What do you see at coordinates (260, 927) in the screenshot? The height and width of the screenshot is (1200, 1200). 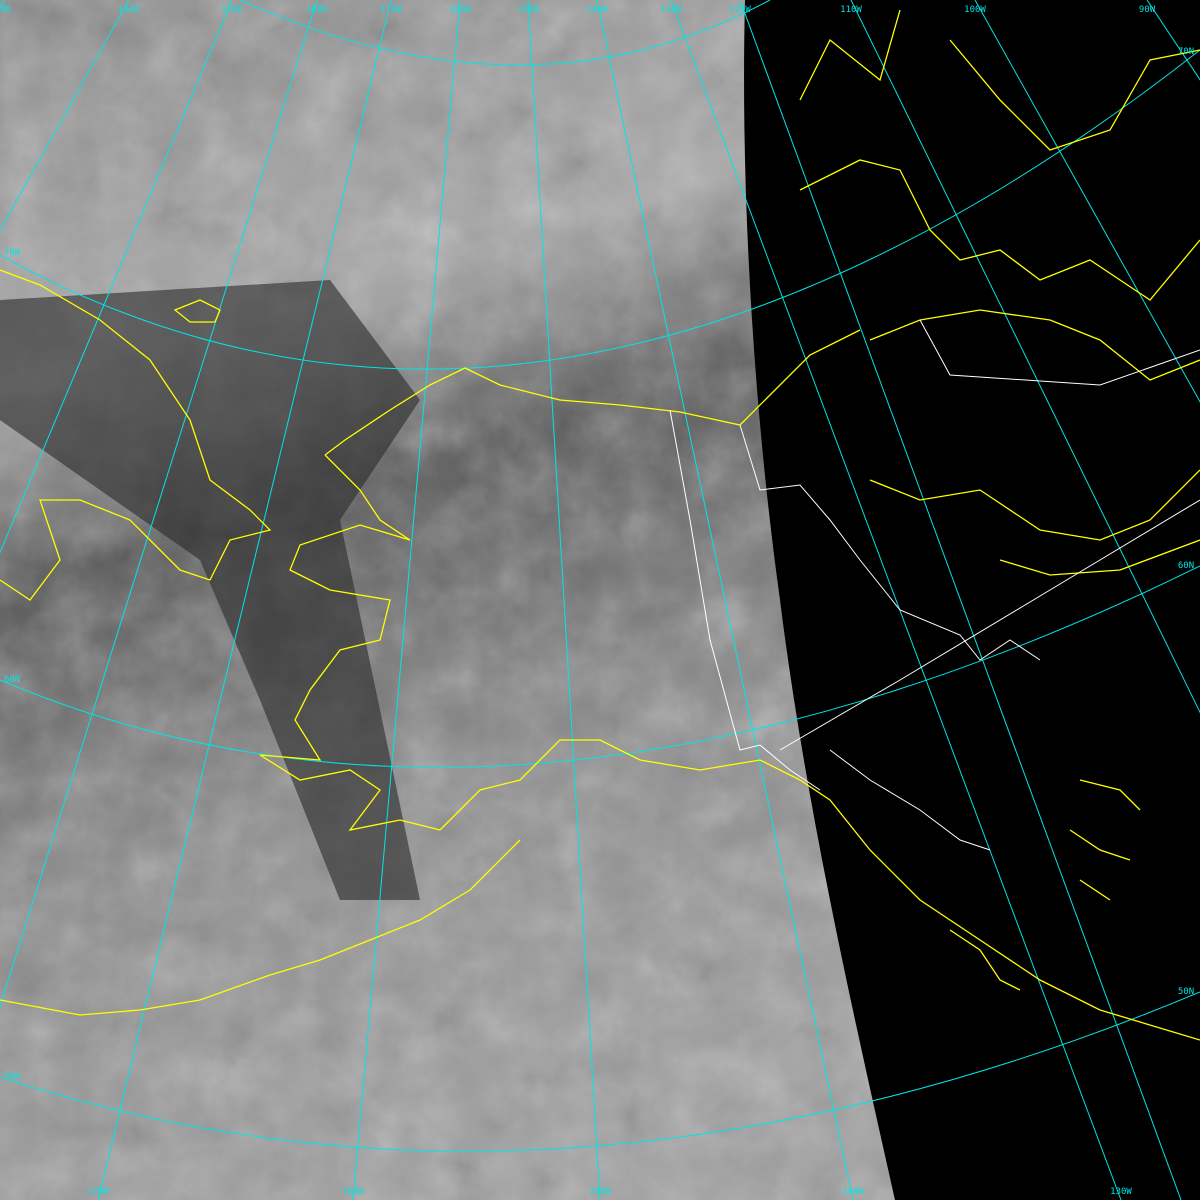 I see `aleutian-islands` at bounding box center [260, 927].